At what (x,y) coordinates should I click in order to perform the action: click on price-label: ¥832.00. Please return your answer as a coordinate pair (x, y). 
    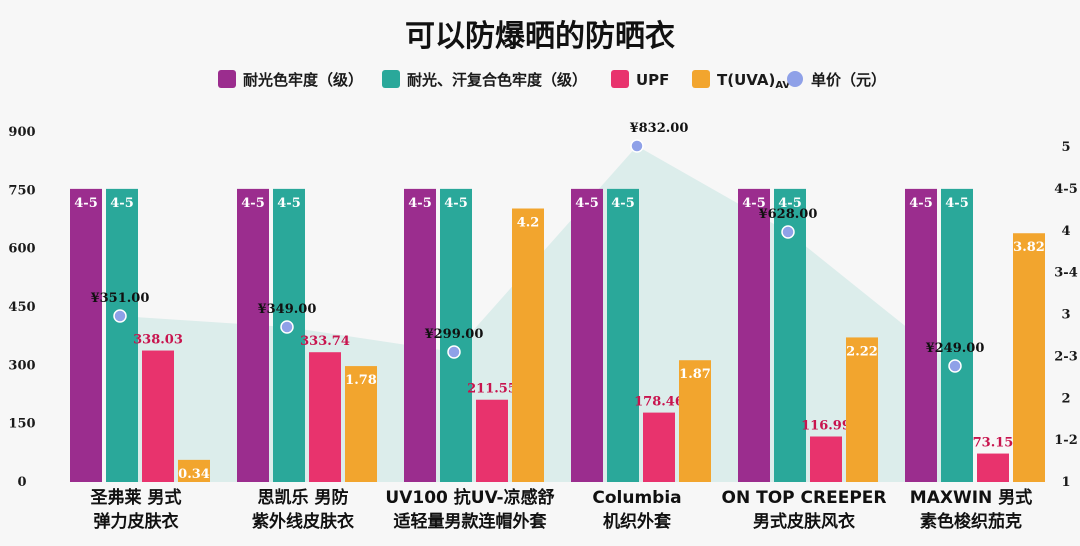
    Looking at the image, I should click on (659, 128).